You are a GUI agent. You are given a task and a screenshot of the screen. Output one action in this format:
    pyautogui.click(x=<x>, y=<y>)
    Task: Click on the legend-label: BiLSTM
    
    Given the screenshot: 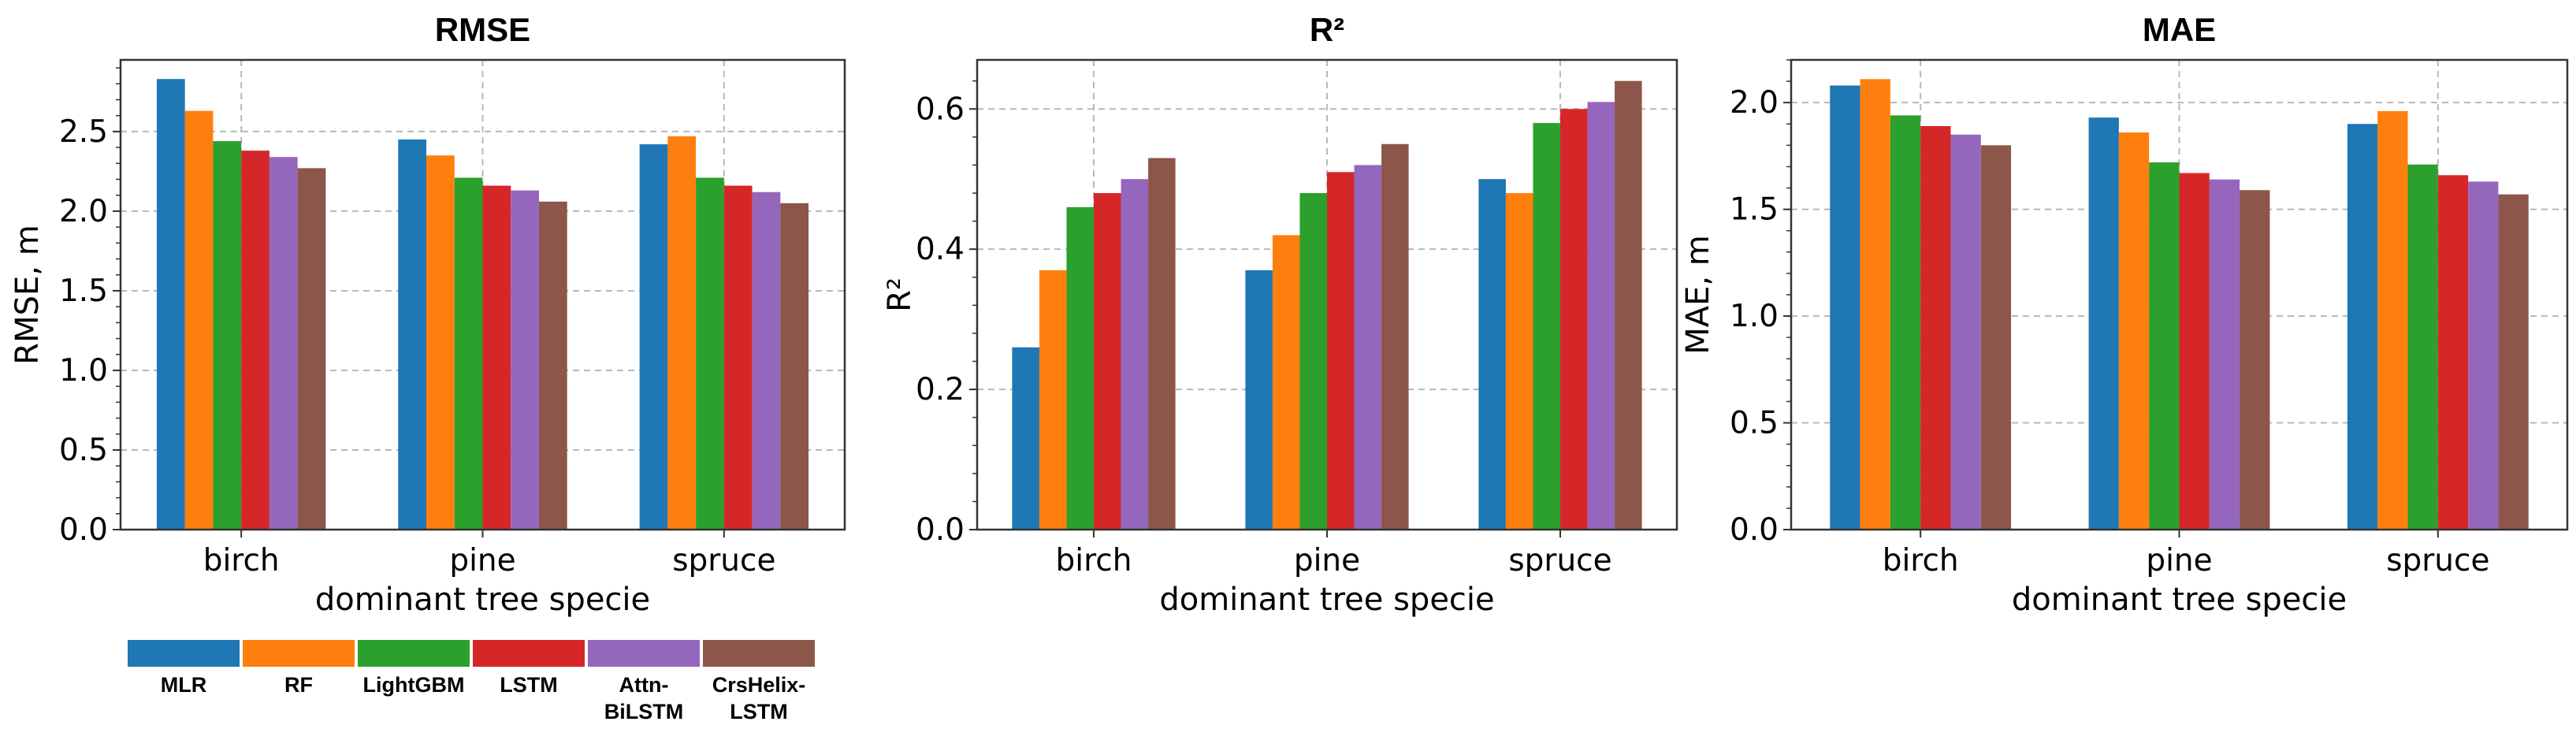 What is the action you would take?
    pyautogui.click(x=644, y=711)
    